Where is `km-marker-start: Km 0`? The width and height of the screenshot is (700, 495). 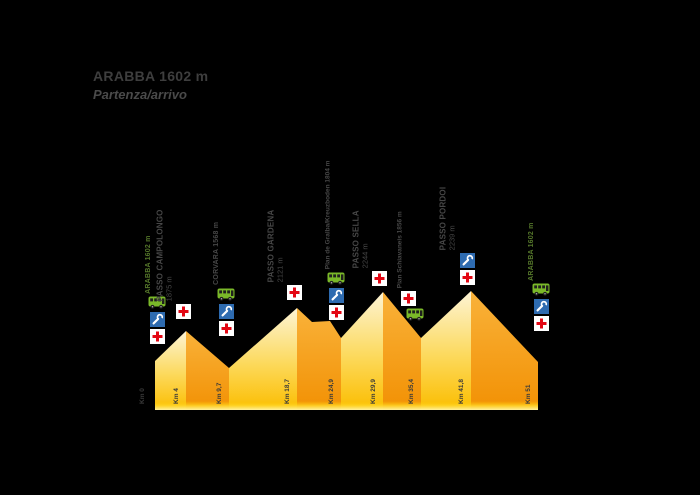 km-marker-start: Km 0 is located at coordinates (142, 396).